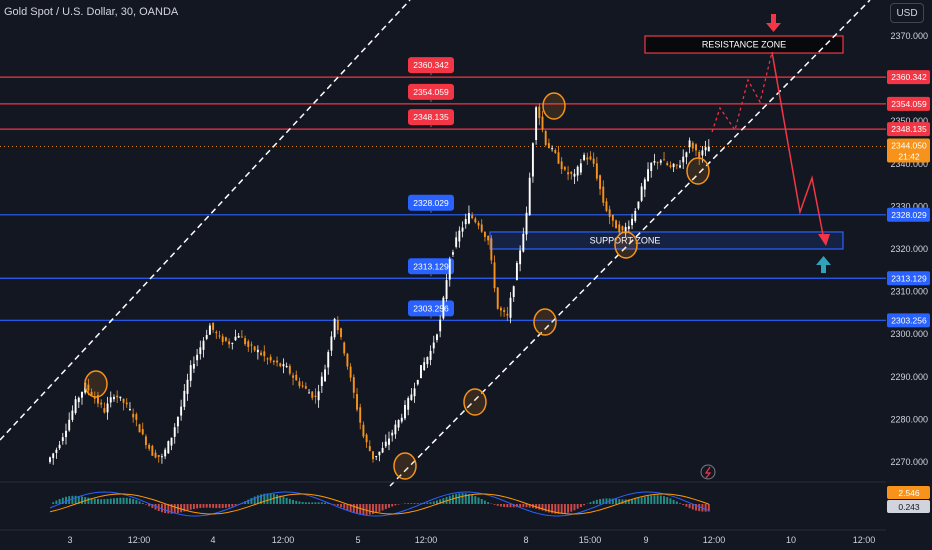  What do you see at coordinates (909, 292) in the screenshot?
I see `y-tick-label: 2310.000` at bounding box center [909, 292].